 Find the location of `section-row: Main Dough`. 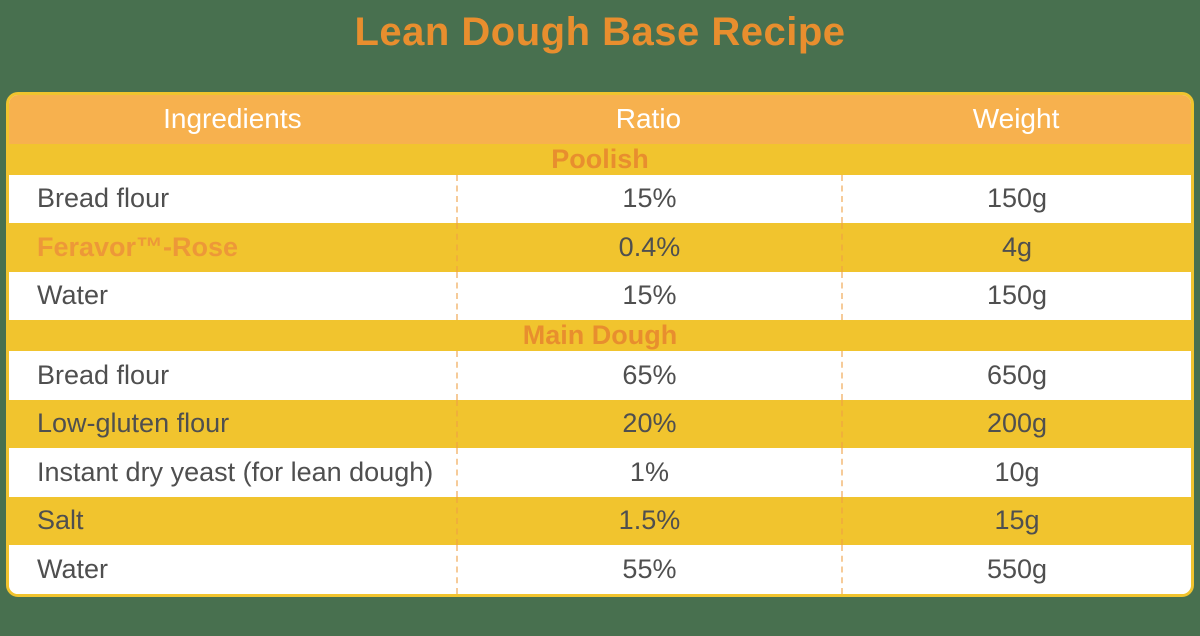

section-row: Main Dough is located at coordinates (600, 335).